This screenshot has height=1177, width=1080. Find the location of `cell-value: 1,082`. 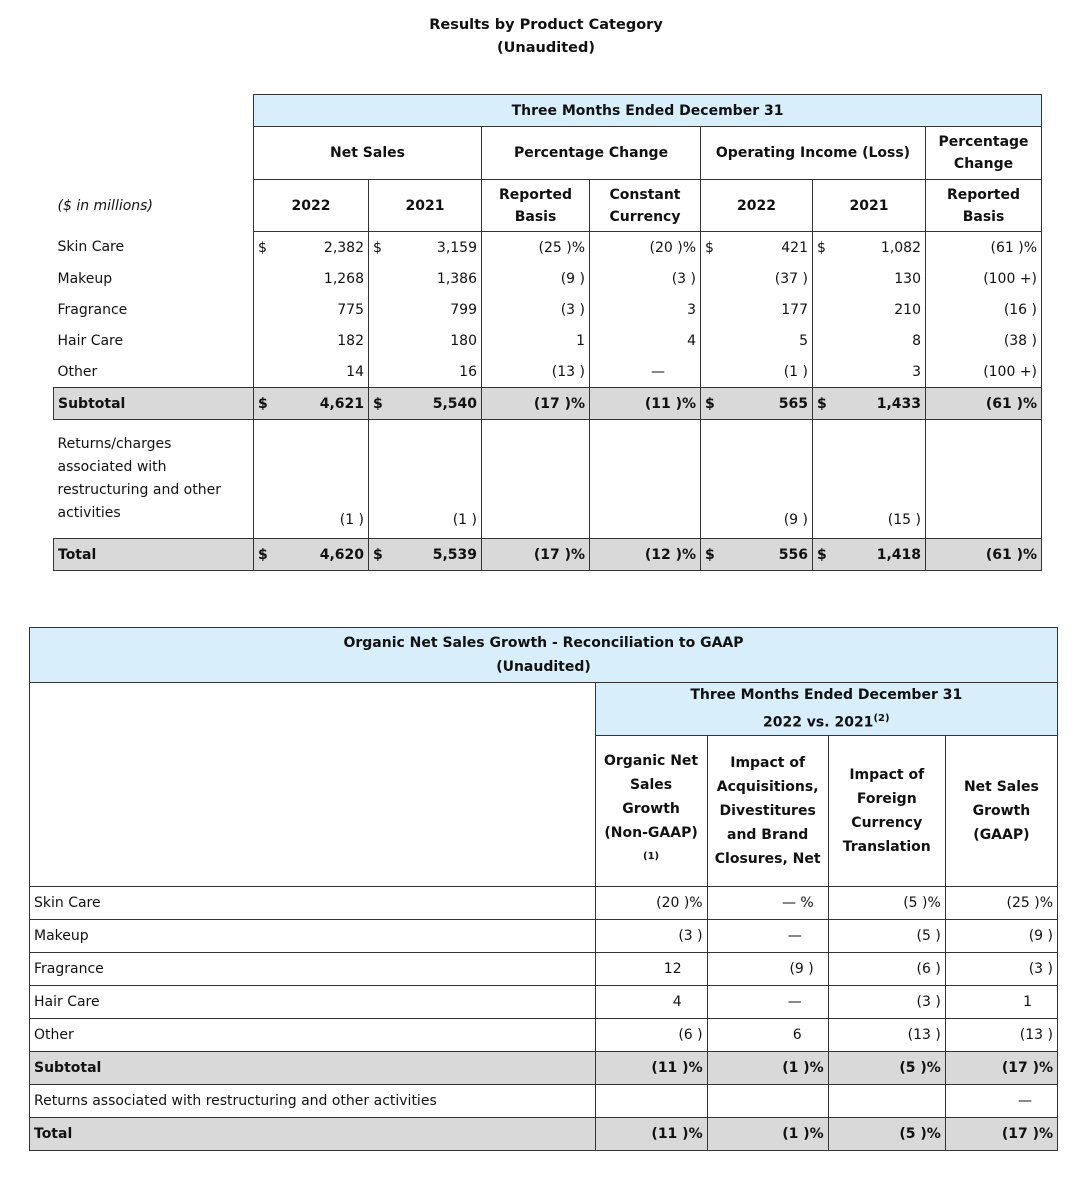

cell-value: 1,082 is located at coordinates (900, 247).